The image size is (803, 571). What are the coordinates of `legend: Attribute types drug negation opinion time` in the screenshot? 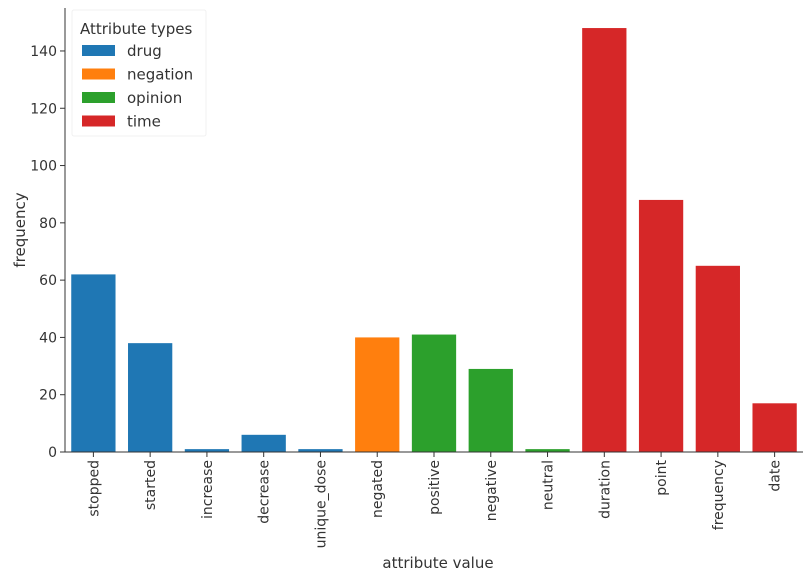 It's located at (139, 73).